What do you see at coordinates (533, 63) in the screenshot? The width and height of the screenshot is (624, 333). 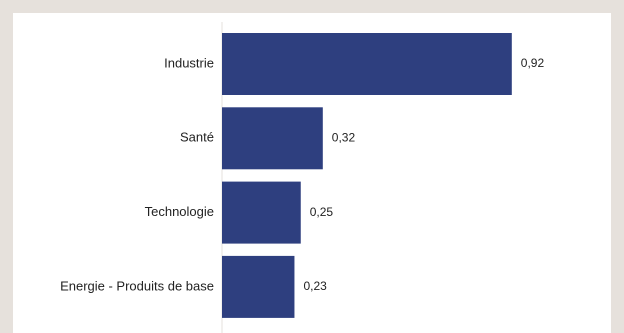 I see `value-label: 0,92` at bounding box center [533, 63].